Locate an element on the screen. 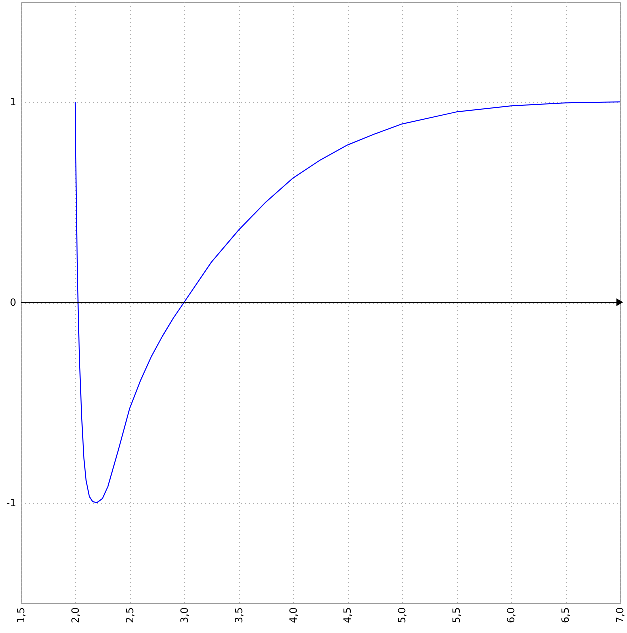 The image size is (627, 633). x-tick-label: 3,5 is located at coordinates (240, 616).